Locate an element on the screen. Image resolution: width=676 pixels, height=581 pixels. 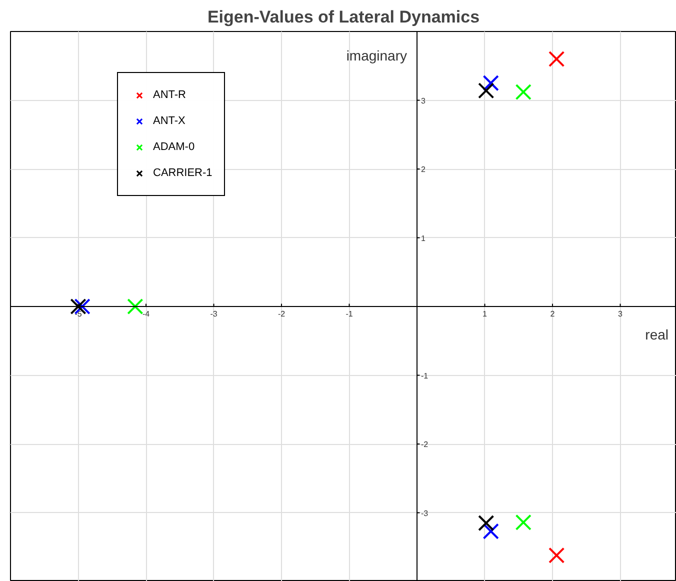
x-tick-label: -4 is located at coordinates (146, 314).